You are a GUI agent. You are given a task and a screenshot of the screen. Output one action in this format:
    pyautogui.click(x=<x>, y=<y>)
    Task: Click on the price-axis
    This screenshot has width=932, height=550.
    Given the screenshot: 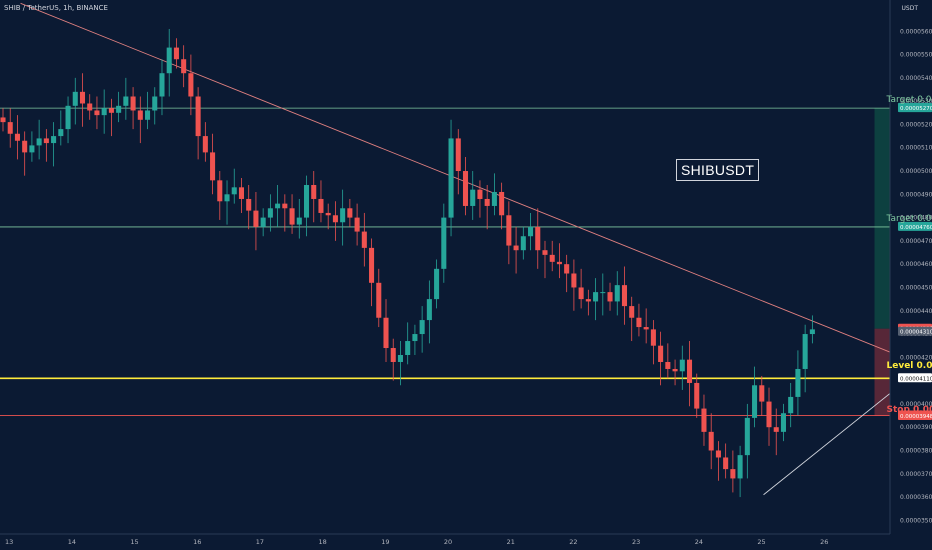 What is the action you would take?
    pyautogui.click(x=911, y=275)
    